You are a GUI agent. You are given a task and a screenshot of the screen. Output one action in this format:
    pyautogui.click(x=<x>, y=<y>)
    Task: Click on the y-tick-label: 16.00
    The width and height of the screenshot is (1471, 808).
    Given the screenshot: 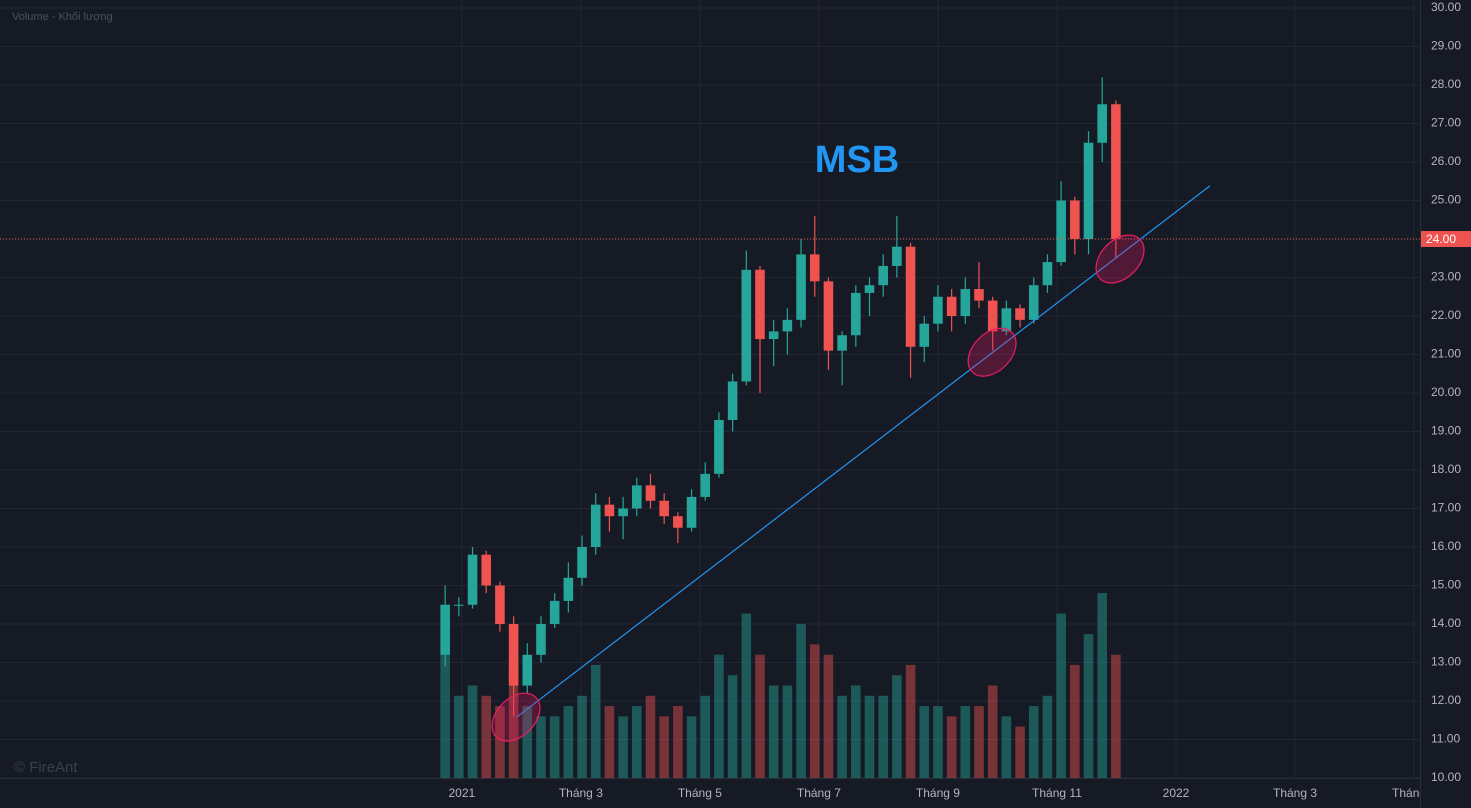 What is the action you would take?
    pyautogui.click(x=1446, y=546)
    